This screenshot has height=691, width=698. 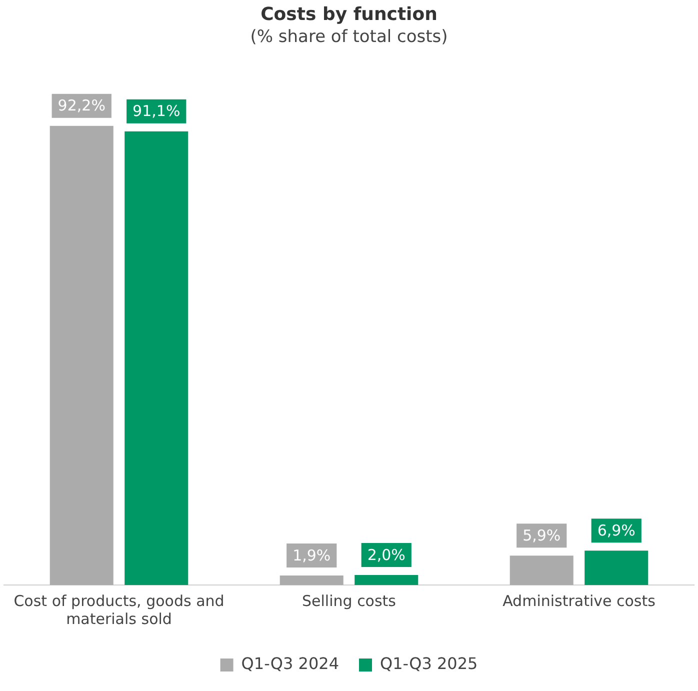 I want to click on chart-subtitle: (% share of total costs), so click(x=349, y=37).